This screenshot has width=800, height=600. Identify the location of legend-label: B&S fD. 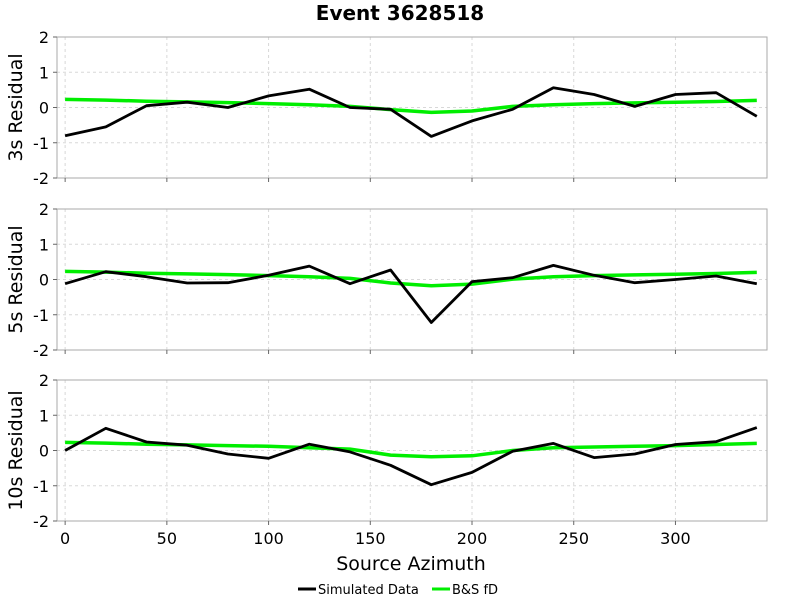
(475, 590).